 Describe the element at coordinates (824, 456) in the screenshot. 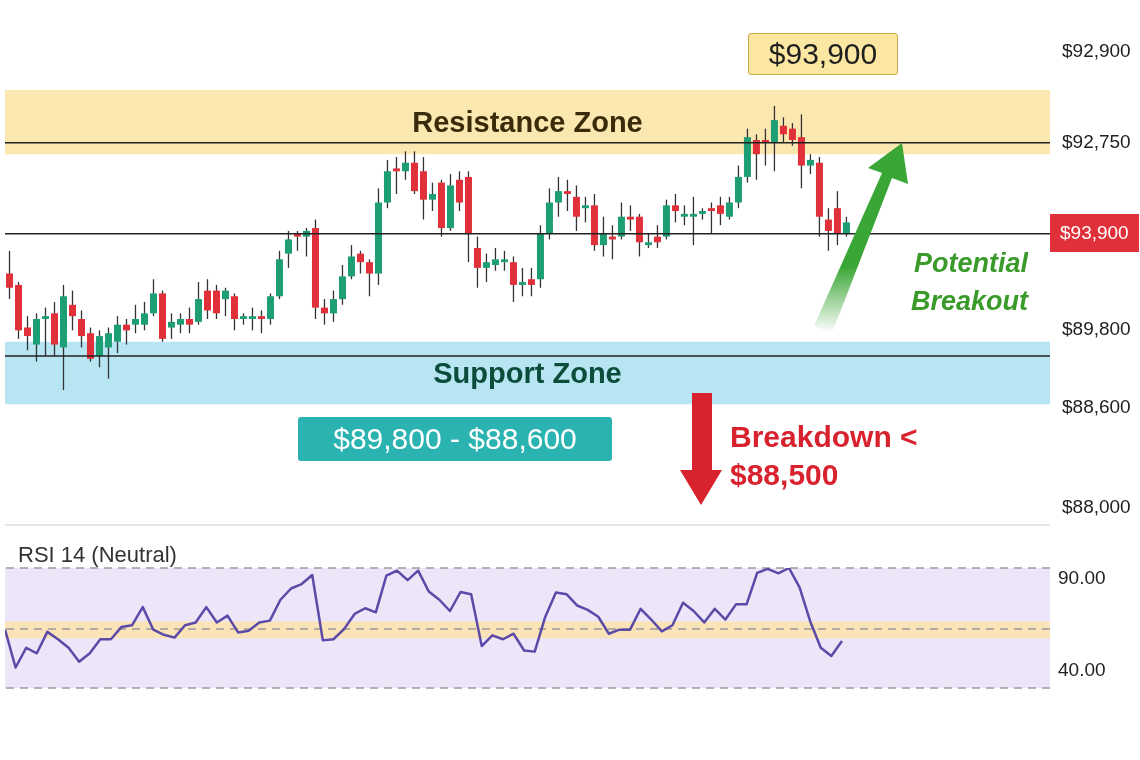

I see `text: Breakdown < $88,500` at that location.